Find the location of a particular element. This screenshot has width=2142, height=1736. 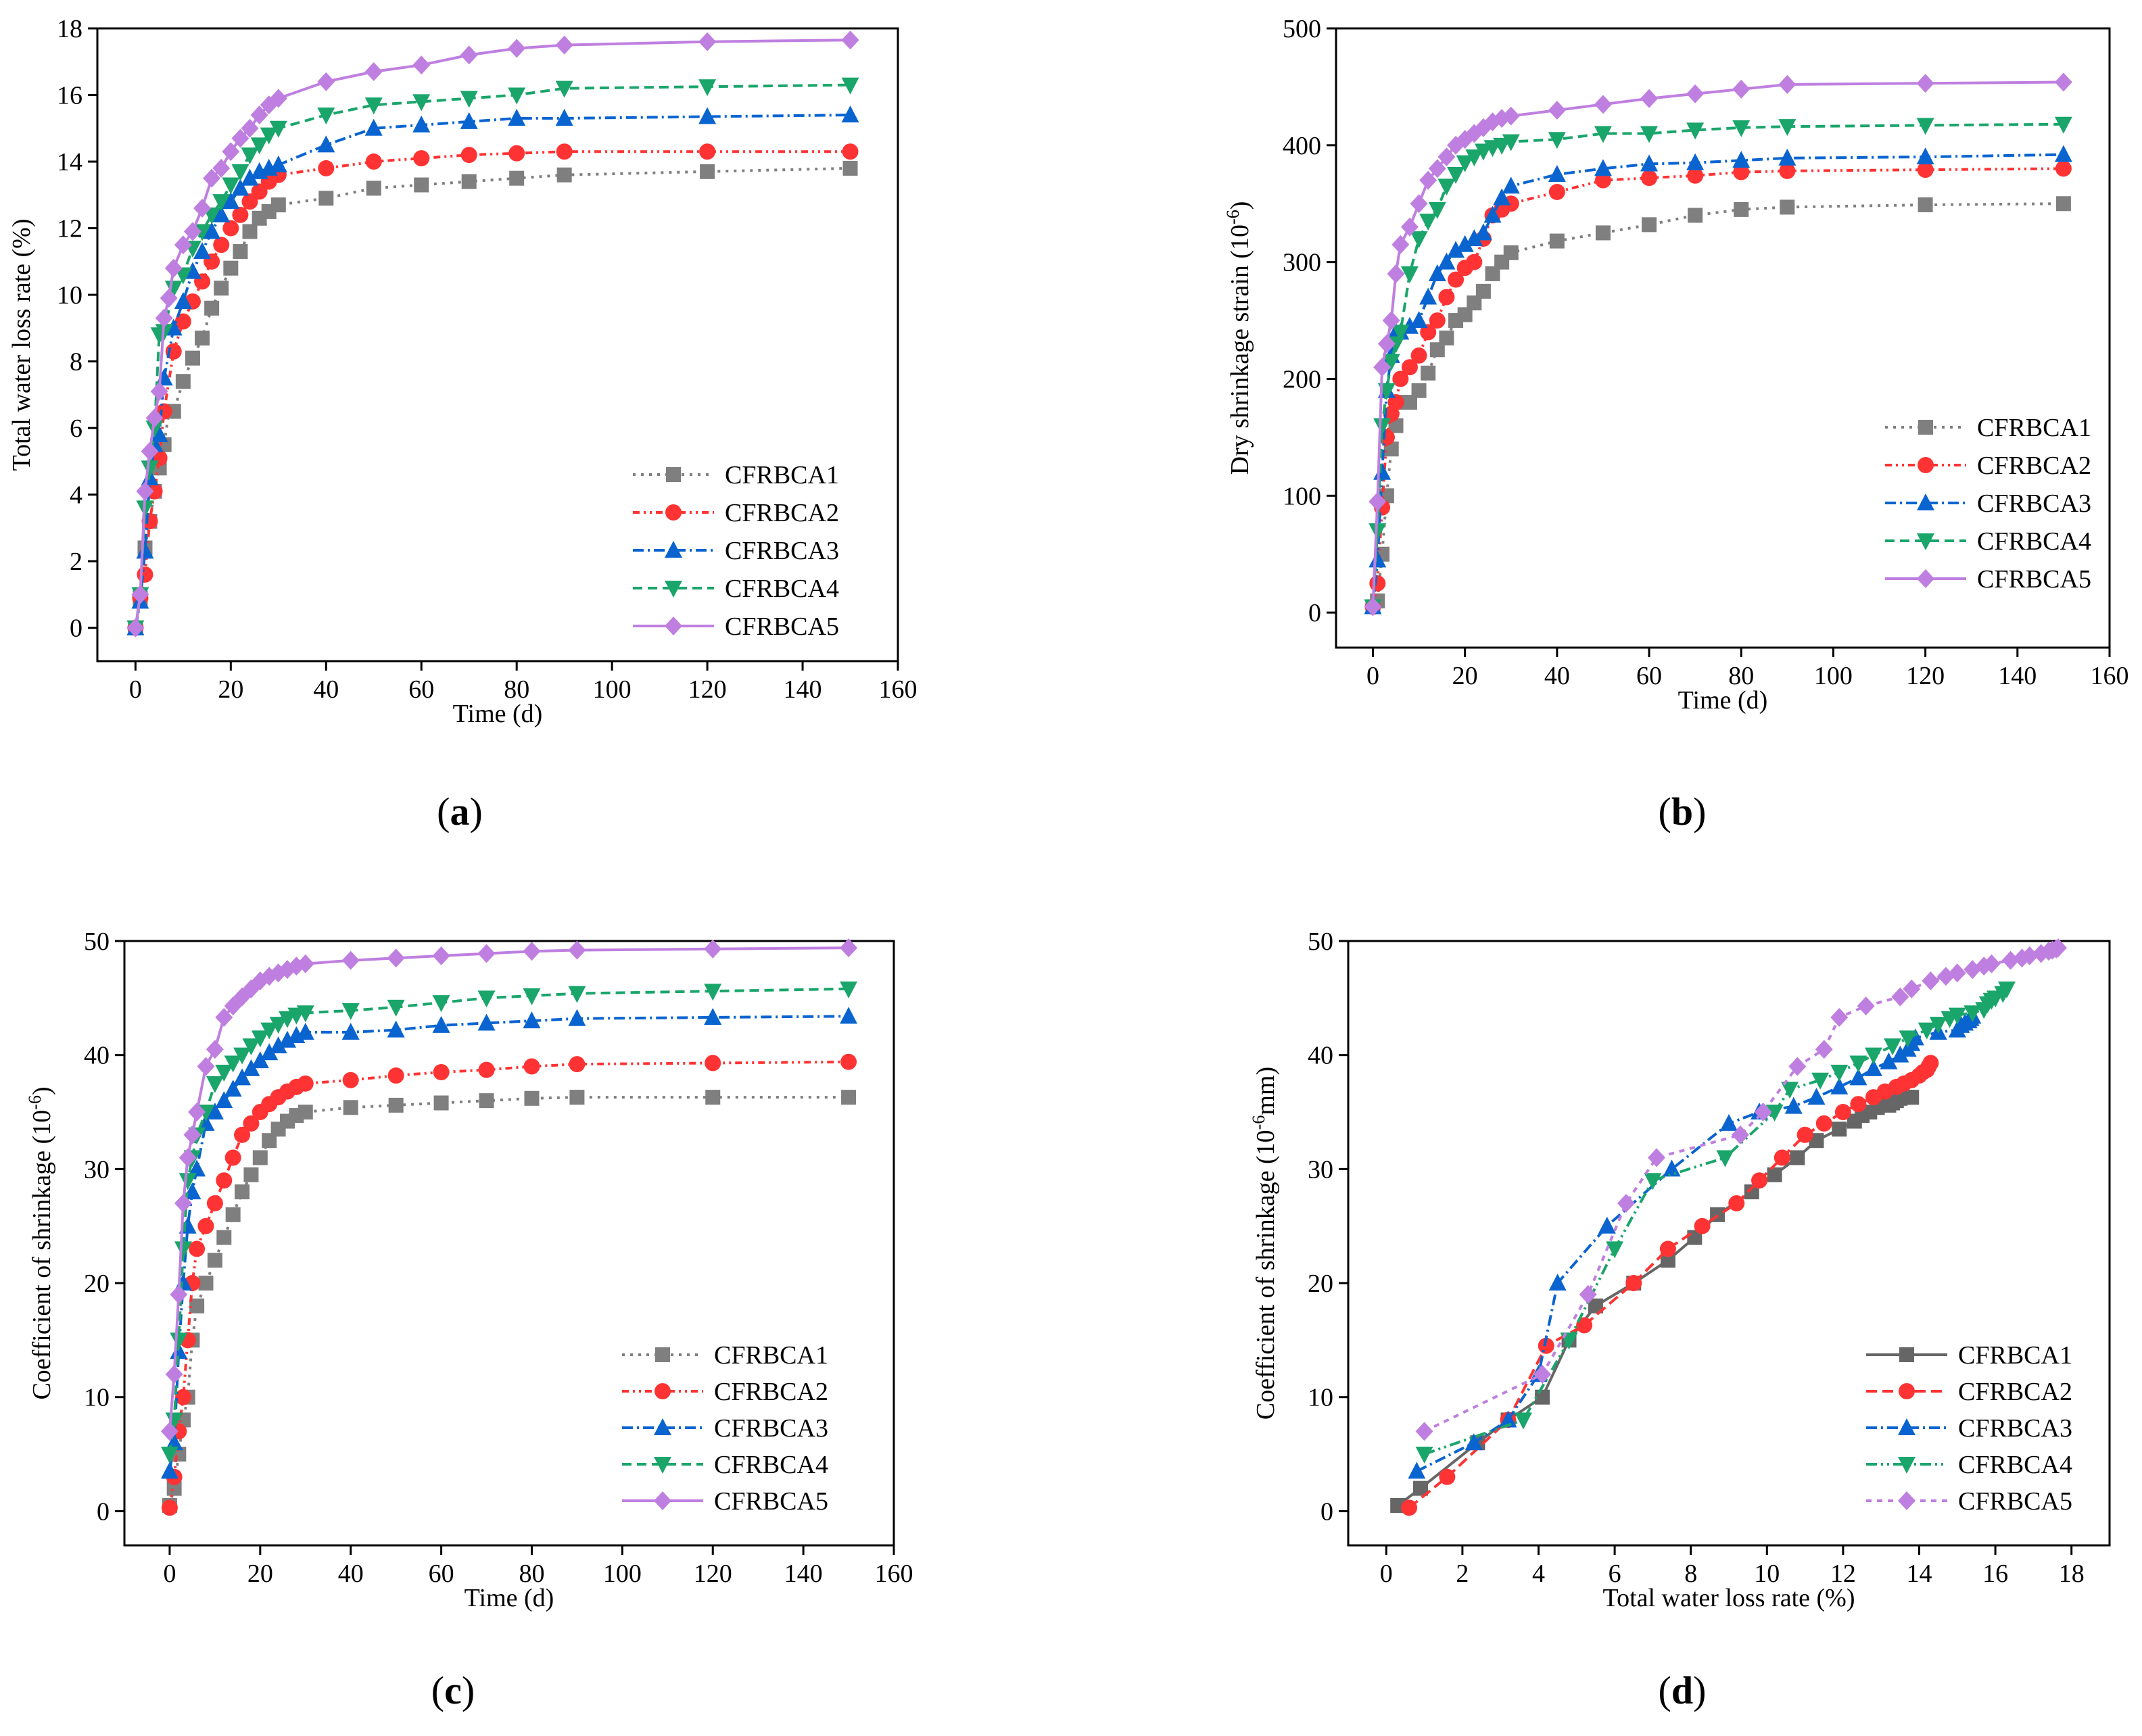

y-tick-label: 300 is located at coordinates (1302, 263).